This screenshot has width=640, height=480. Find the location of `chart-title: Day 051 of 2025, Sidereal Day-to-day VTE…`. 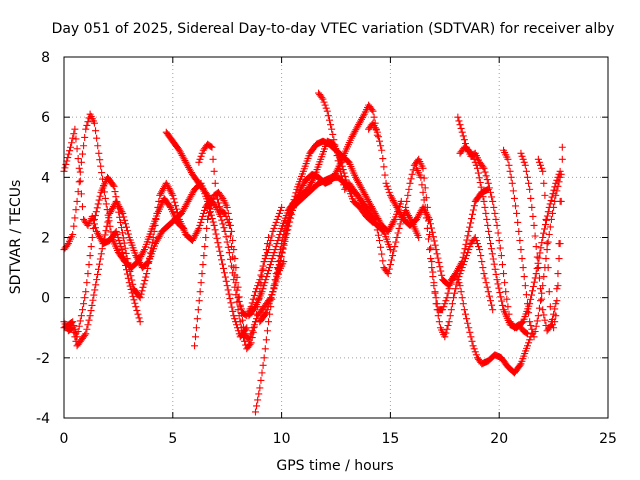

chart-title: Day 051 of 2025, Sidereal Day-to-day VTE… is located at coordinates (333, 29).